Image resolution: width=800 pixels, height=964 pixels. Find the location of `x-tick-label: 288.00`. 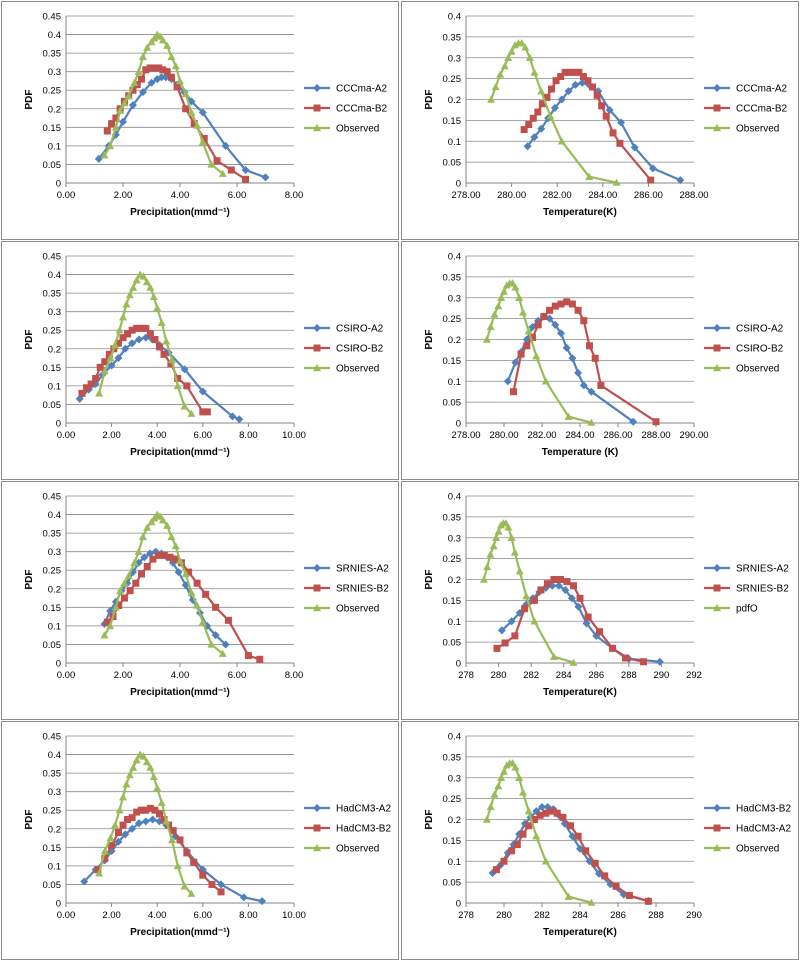

x-tick-label: 288.00 is located at coordinates (693, 195).